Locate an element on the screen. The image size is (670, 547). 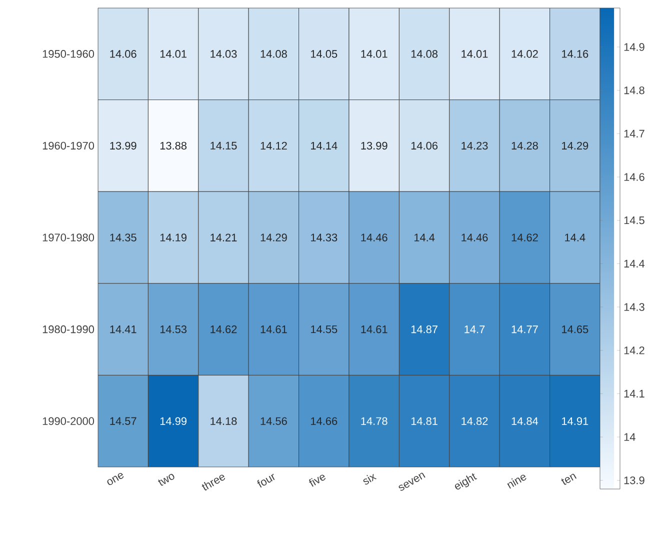
y-tick-label: 1970-1980 is located at coordinates (68, 238).